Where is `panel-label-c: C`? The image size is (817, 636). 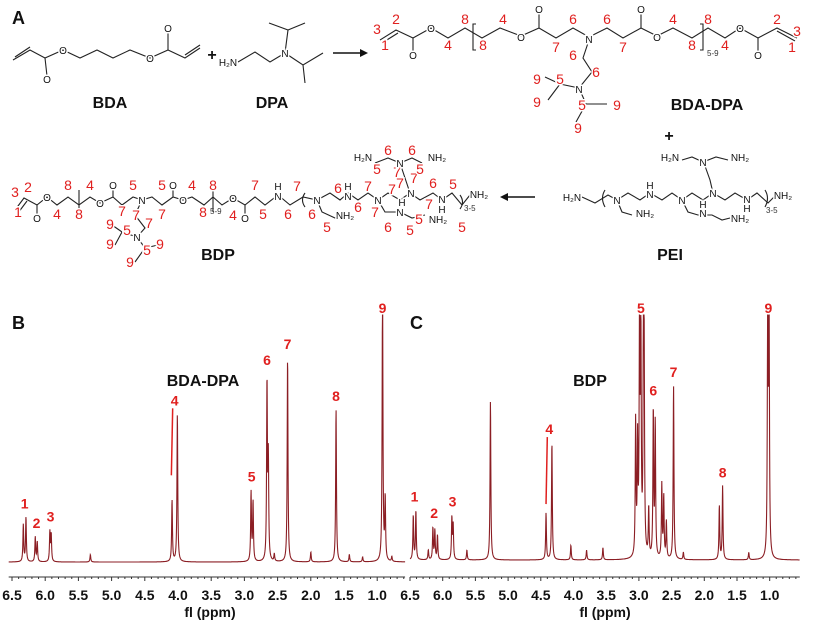
panel-label-c: C is located at coordinates (416, 323).